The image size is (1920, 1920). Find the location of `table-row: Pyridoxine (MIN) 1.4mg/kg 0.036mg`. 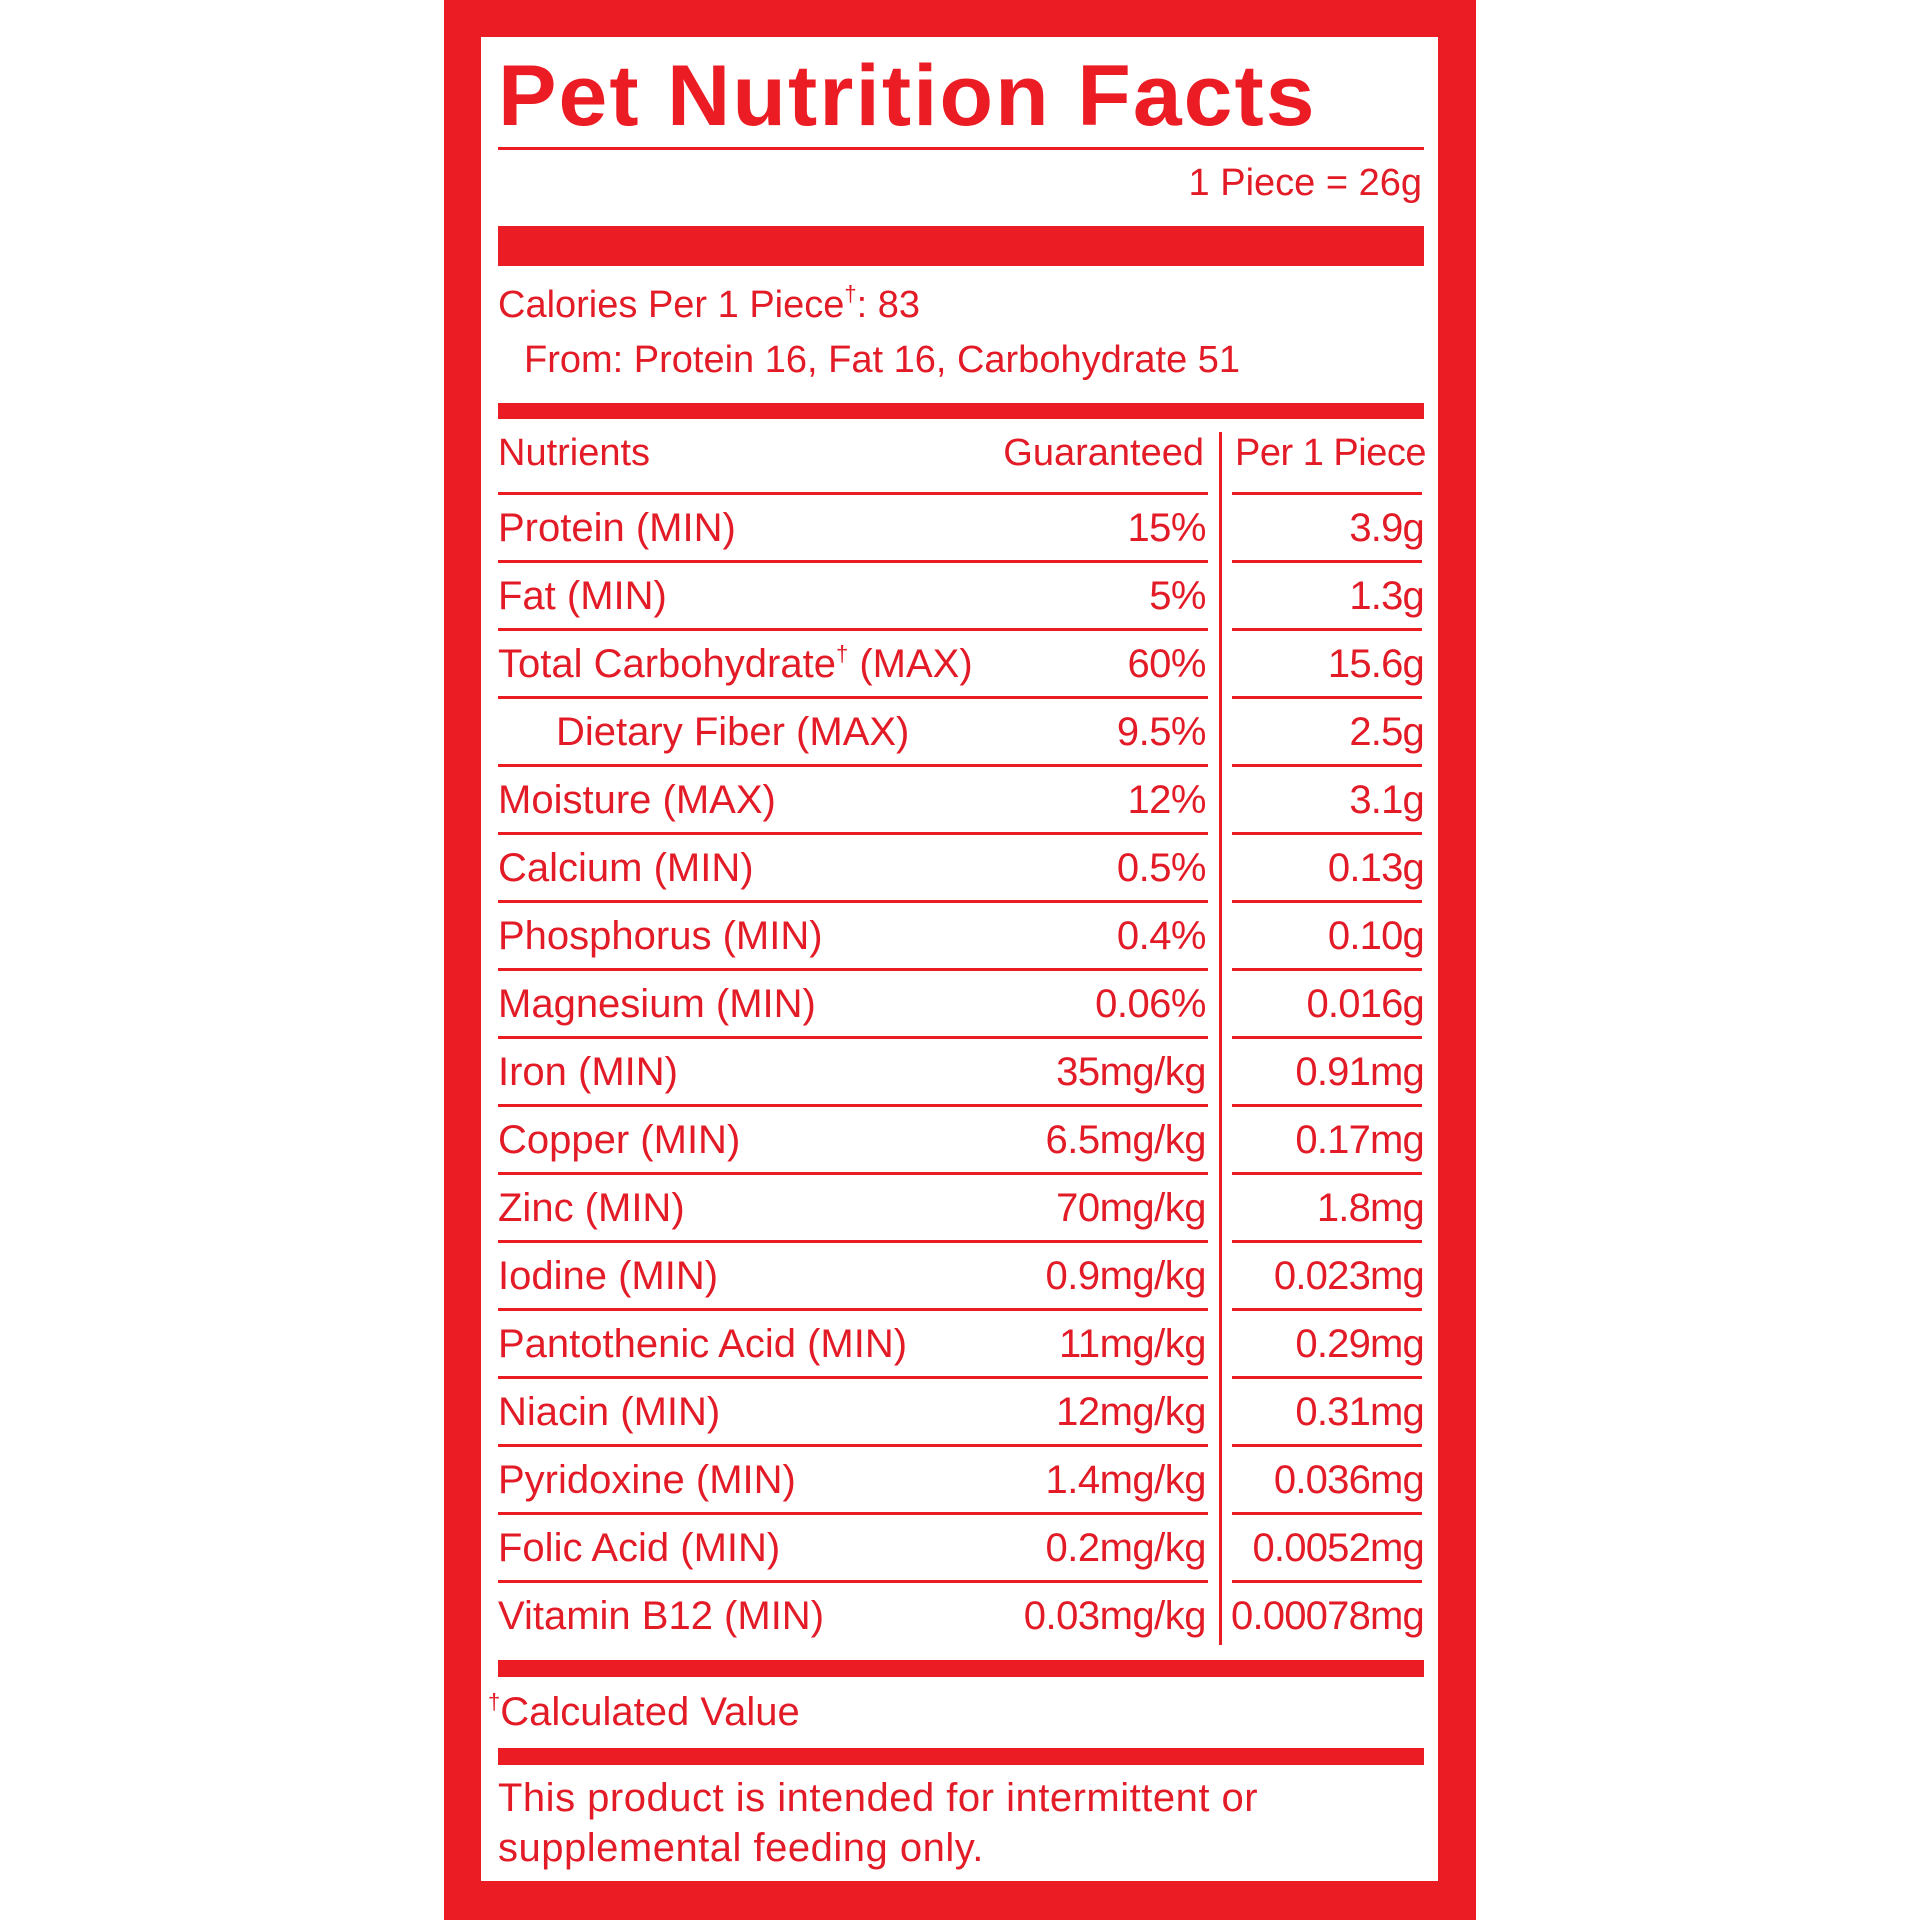

table-row: Pyridoxine (MIN) 1.4mg/kg 0.036mg is located at coordinates (961, 1478).